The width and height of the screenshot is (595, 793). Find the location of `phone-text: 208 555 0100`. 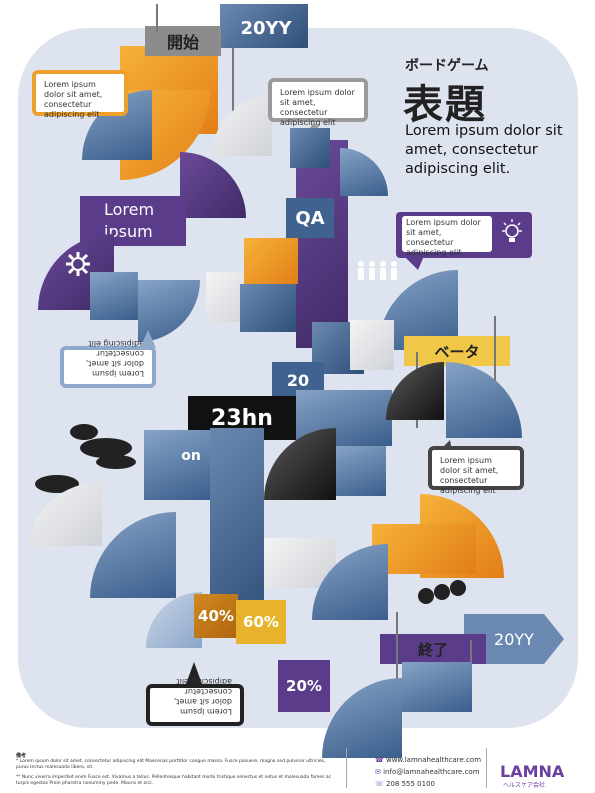

phone-text: 208 555 0100 is located at coordinates (410, 784).